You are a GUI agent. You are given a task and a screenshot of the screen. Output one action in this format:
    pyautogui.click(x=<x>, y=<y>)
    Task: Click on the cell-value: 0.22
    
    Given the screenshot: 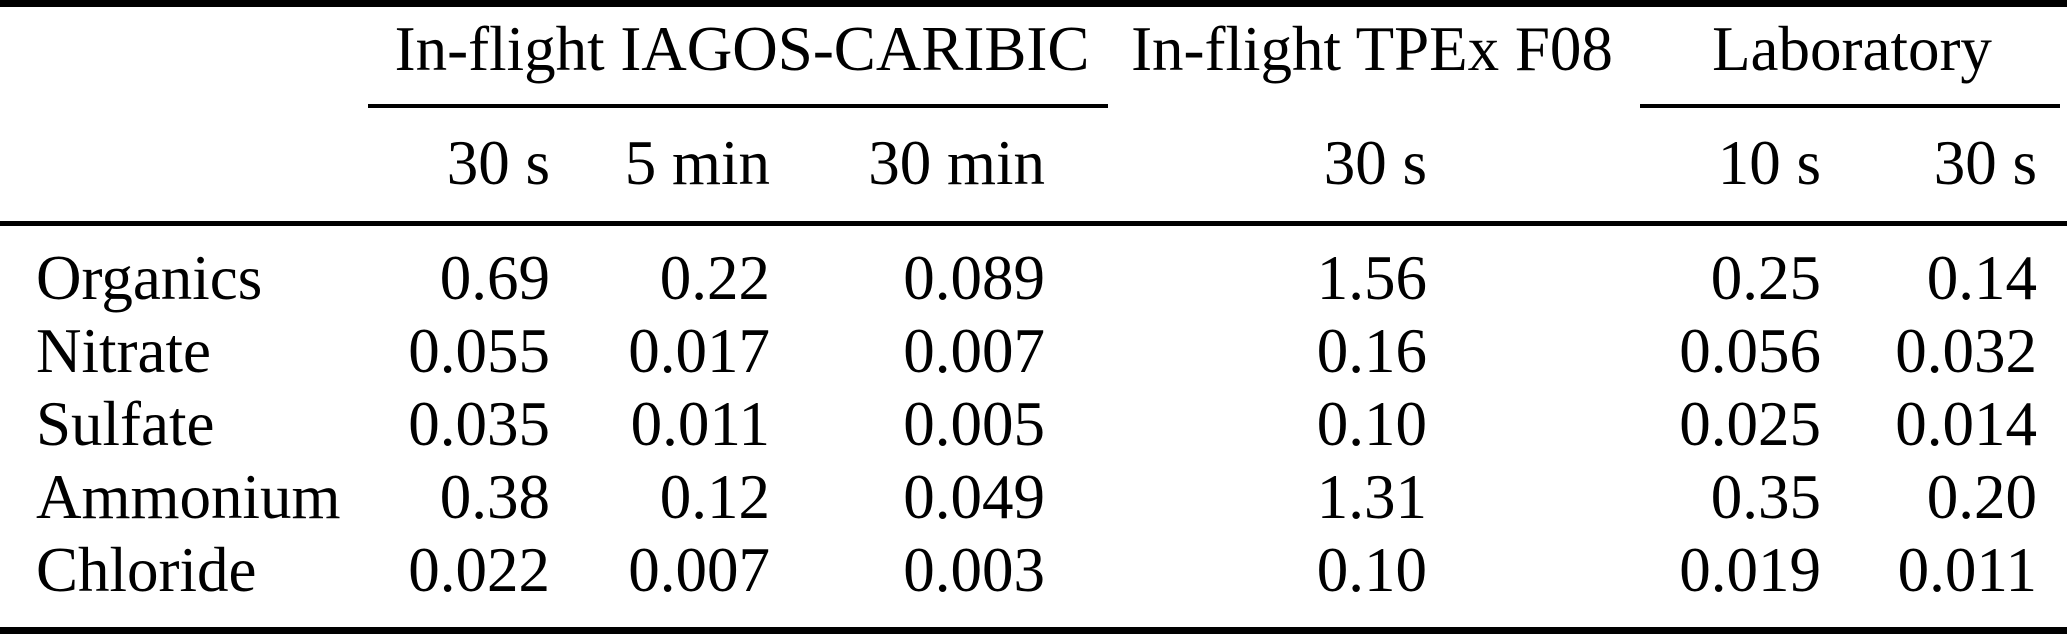 What is the action you would take?
    pyautogui.click(x=714, y=278)
    